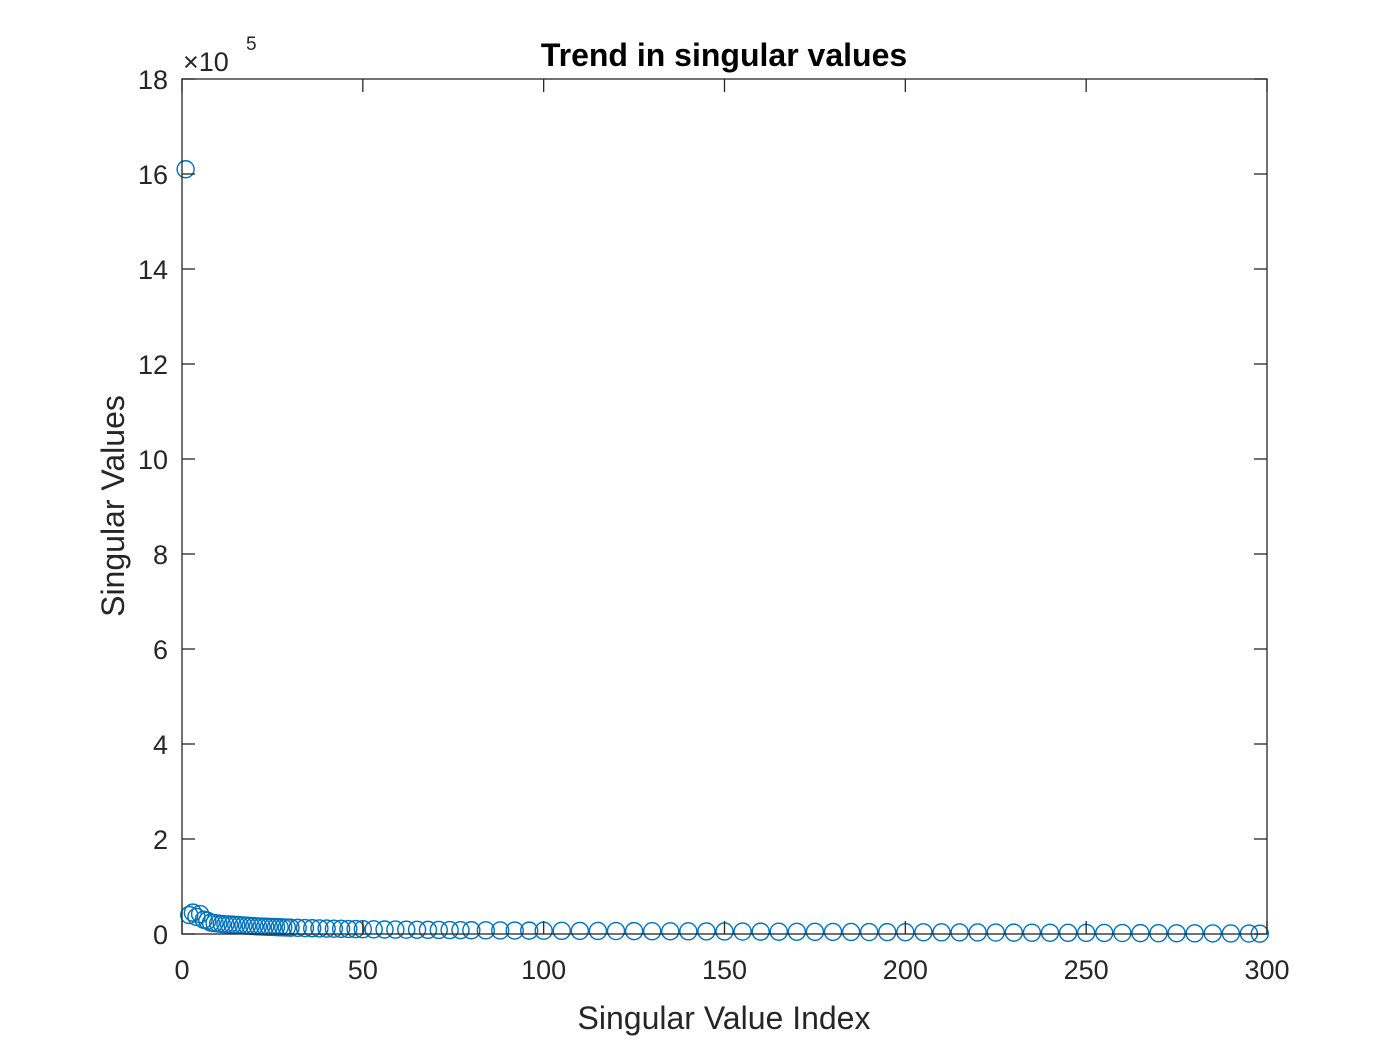 The width and height of the screenshot is (1400, 1050). Describe the element at coordinates (153, 175) in the screenshot. I see `y-tick-label: 16` at that location.